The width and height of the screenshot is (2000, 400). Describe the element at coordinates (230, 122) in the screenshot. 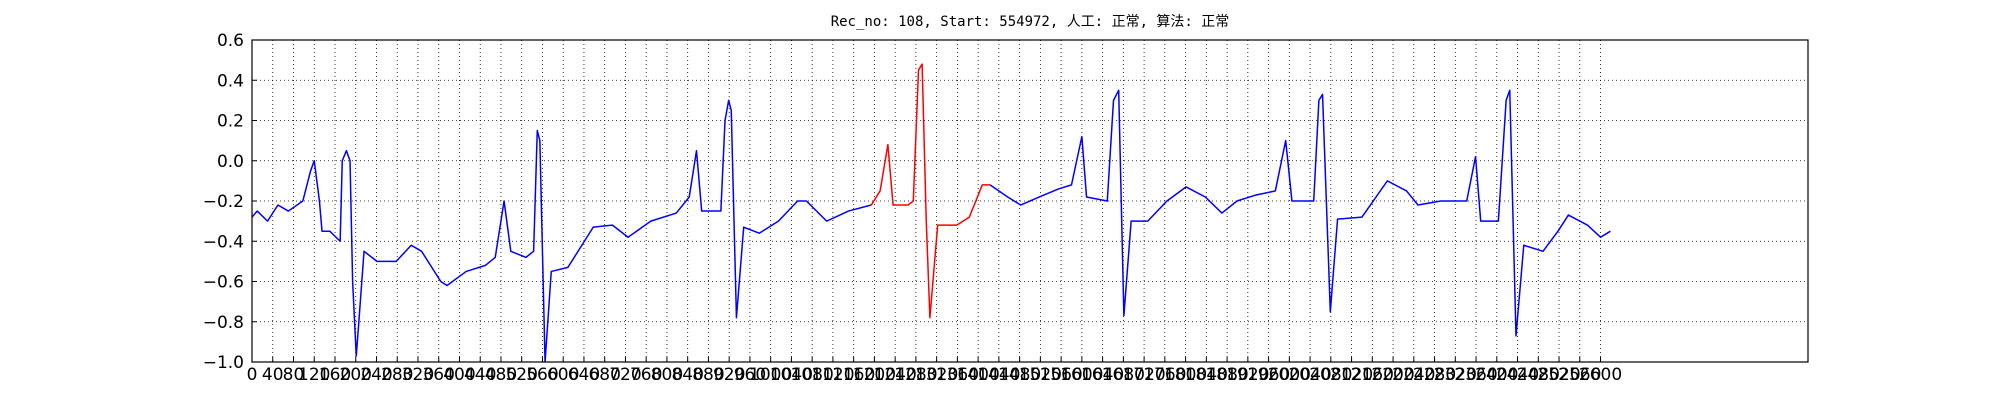

I see `y-tick-label: 0.2` at that location.